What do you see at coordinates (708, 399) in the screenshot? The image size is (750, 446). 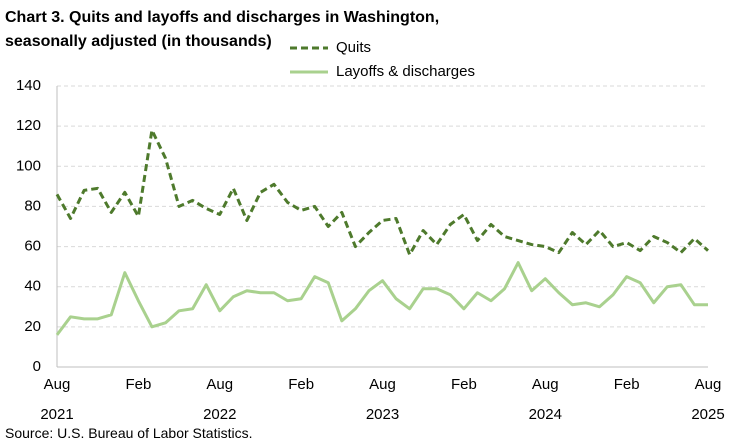 I see `x-tick-label: Aug 2025` at bounding box center [708, 399].